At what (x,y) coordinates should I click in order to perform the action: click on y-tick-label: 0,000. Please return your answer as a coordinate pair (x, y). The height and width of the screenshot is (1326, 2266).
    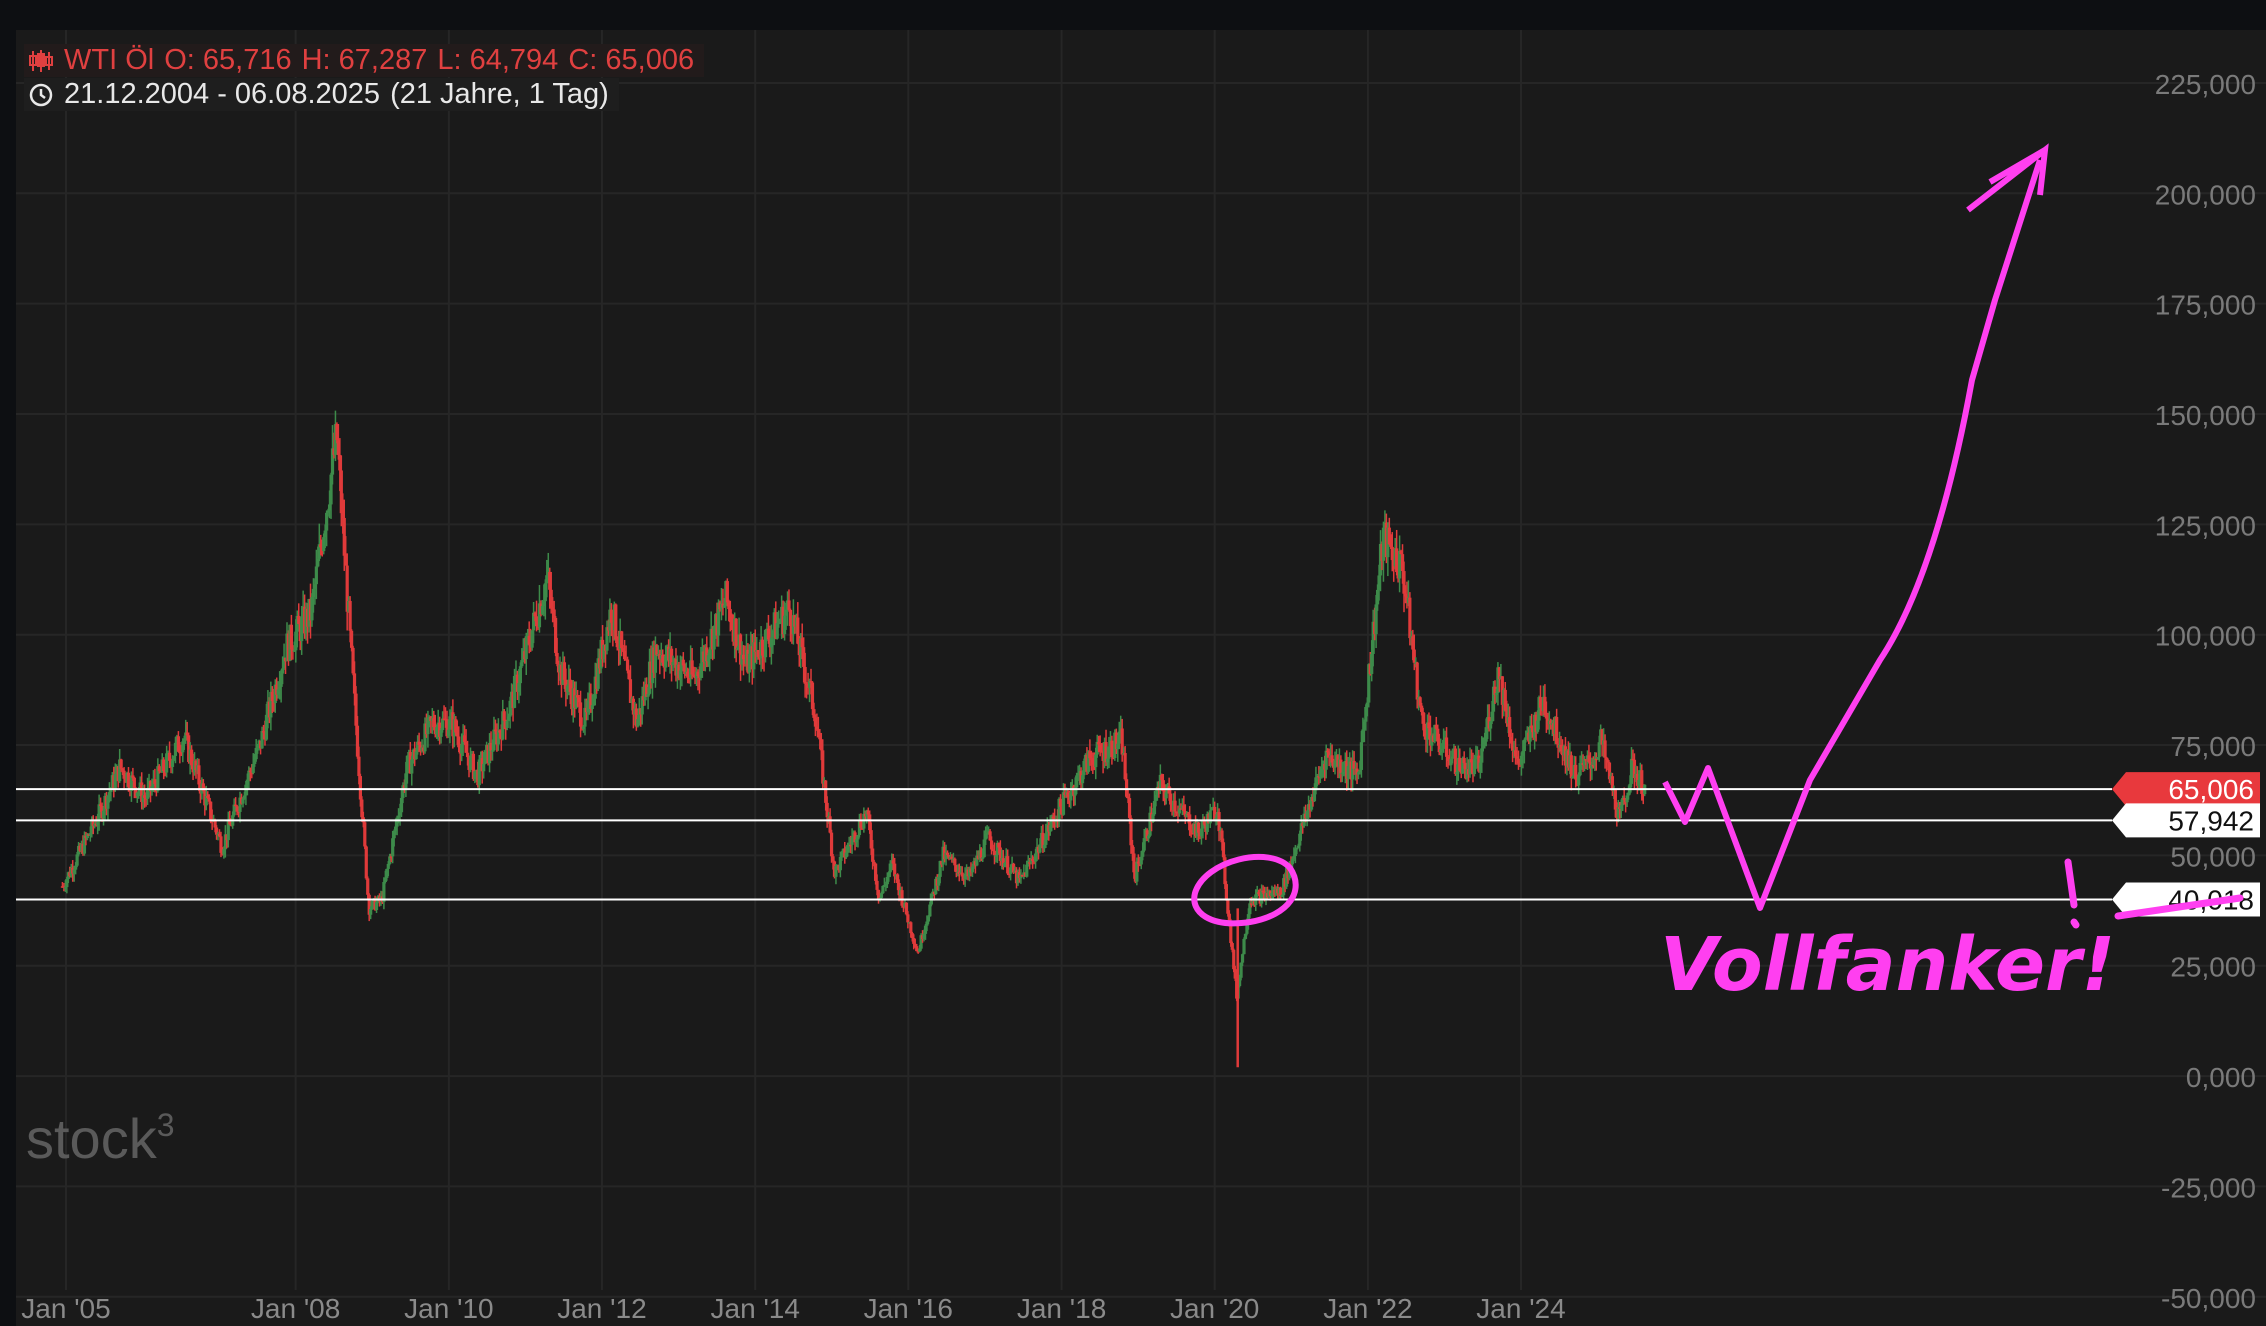
    Looking at the image, I should click on (2221, 1077).